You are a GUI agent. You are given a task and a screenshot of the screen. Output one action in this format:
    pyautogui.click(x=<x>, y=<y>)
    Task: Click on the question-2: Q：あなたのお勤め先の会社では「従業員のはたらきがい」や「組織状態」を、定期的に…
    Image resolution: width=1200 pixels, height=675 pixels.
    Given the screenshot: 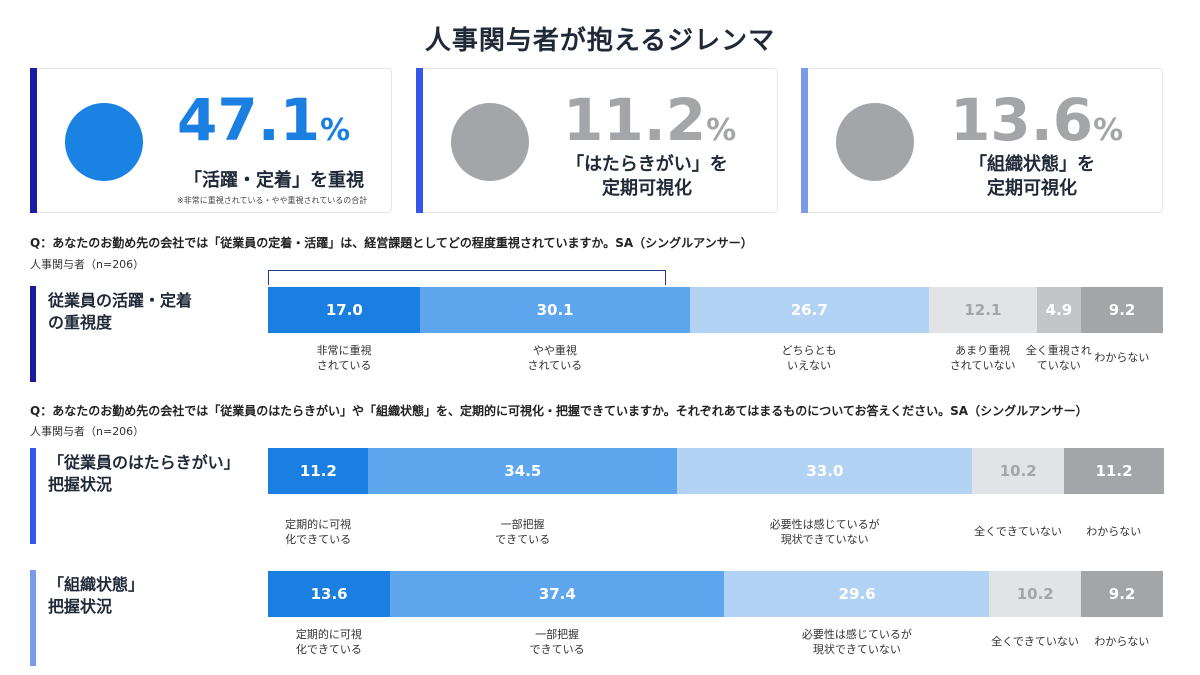 What is the action you would take?
    pyautogui.click(x=559, y=411)
    